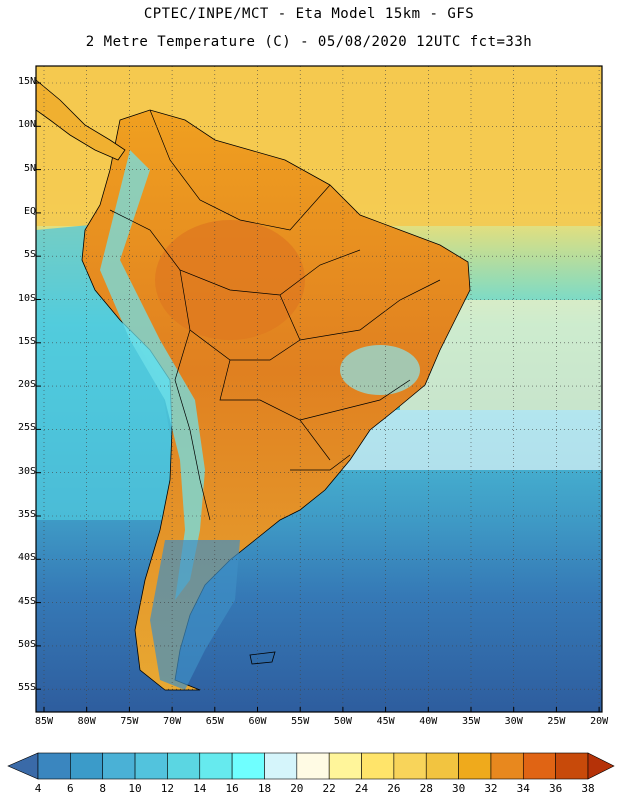 The image size is (618, 800). What do you see at coordinates (38, 788) in the screenshot?
I see `colorbar-label: 4` at bounding box center [38, 788].